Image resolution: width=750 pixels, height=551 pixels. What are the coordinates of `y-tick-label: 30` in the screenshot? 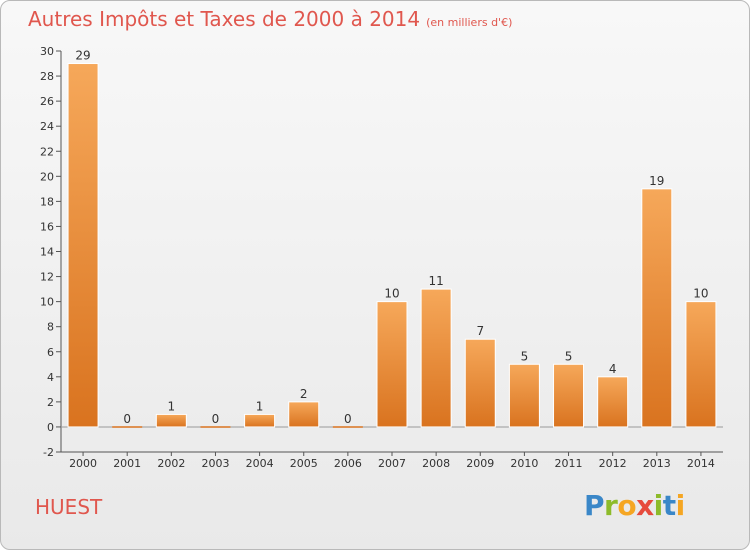 It's located at (47, 51).